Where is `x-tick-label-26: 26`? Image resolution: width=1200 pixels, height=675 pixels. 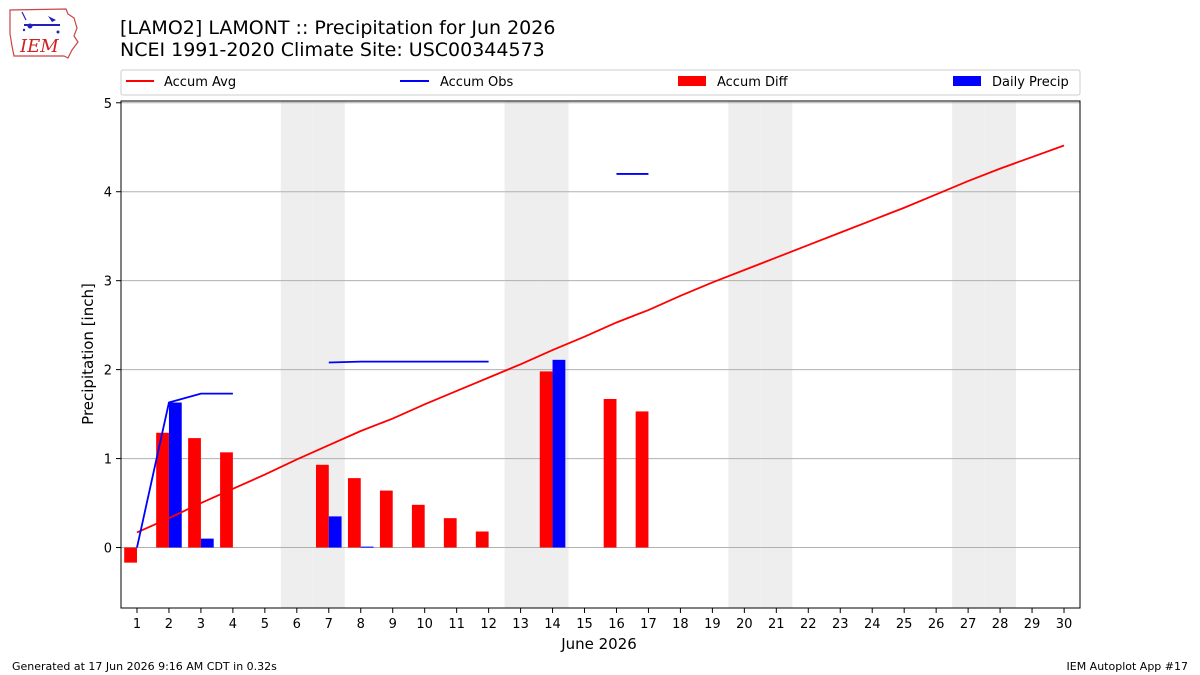
x-tick-label-26: 26 is located at coordinates (936, 624).